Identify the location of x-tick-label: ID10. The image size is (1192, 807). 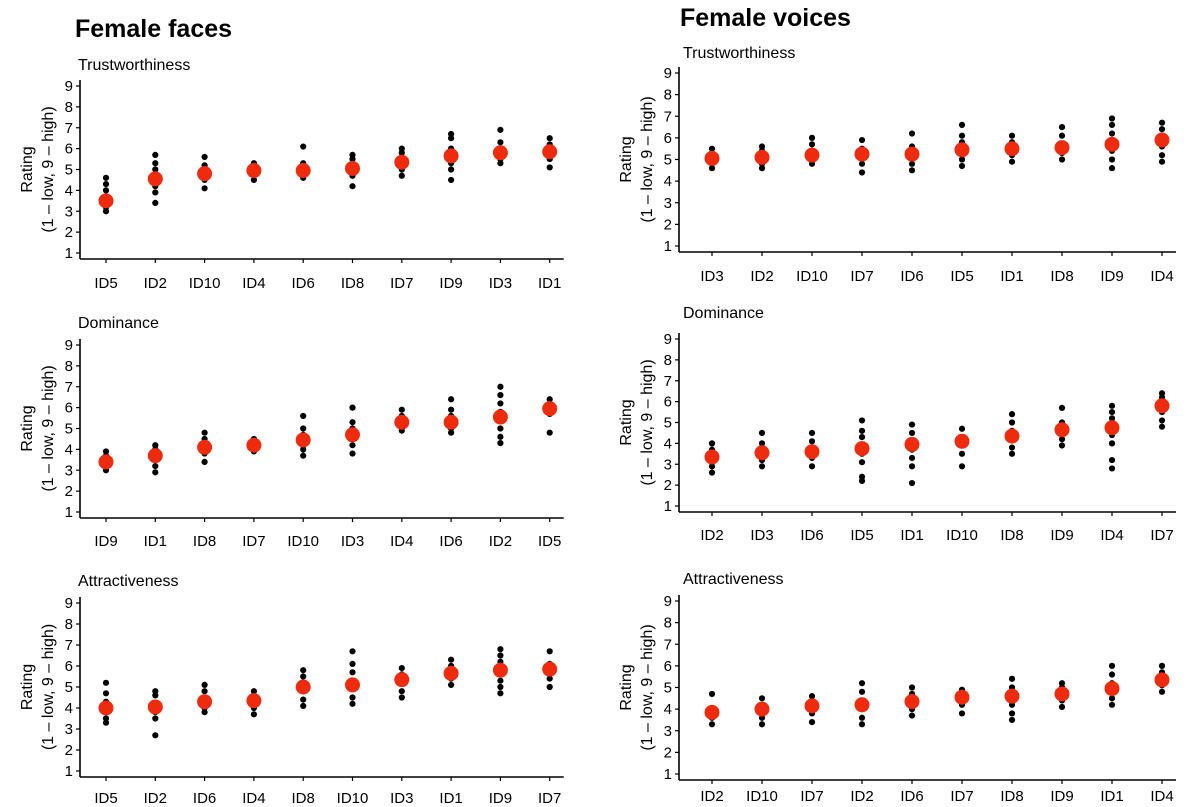
(962, 535).